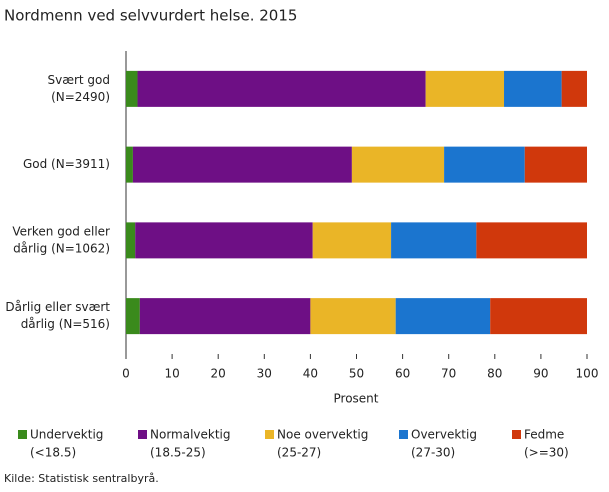  What do you see at coordinates (433, 453) in the screenshot?
I see `legend-label: (27-30)` at bounding box center [433, 453].